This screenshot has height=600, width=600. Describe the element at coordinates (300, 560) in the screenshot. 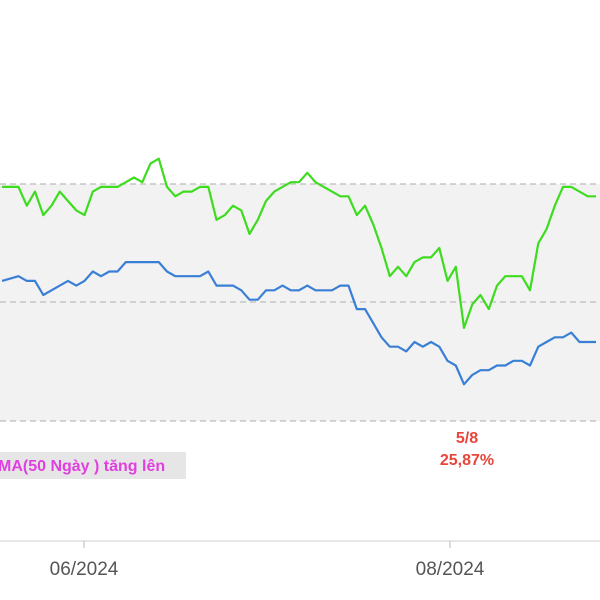

I see `x-axis: 06/2024 08/2024` at that location.